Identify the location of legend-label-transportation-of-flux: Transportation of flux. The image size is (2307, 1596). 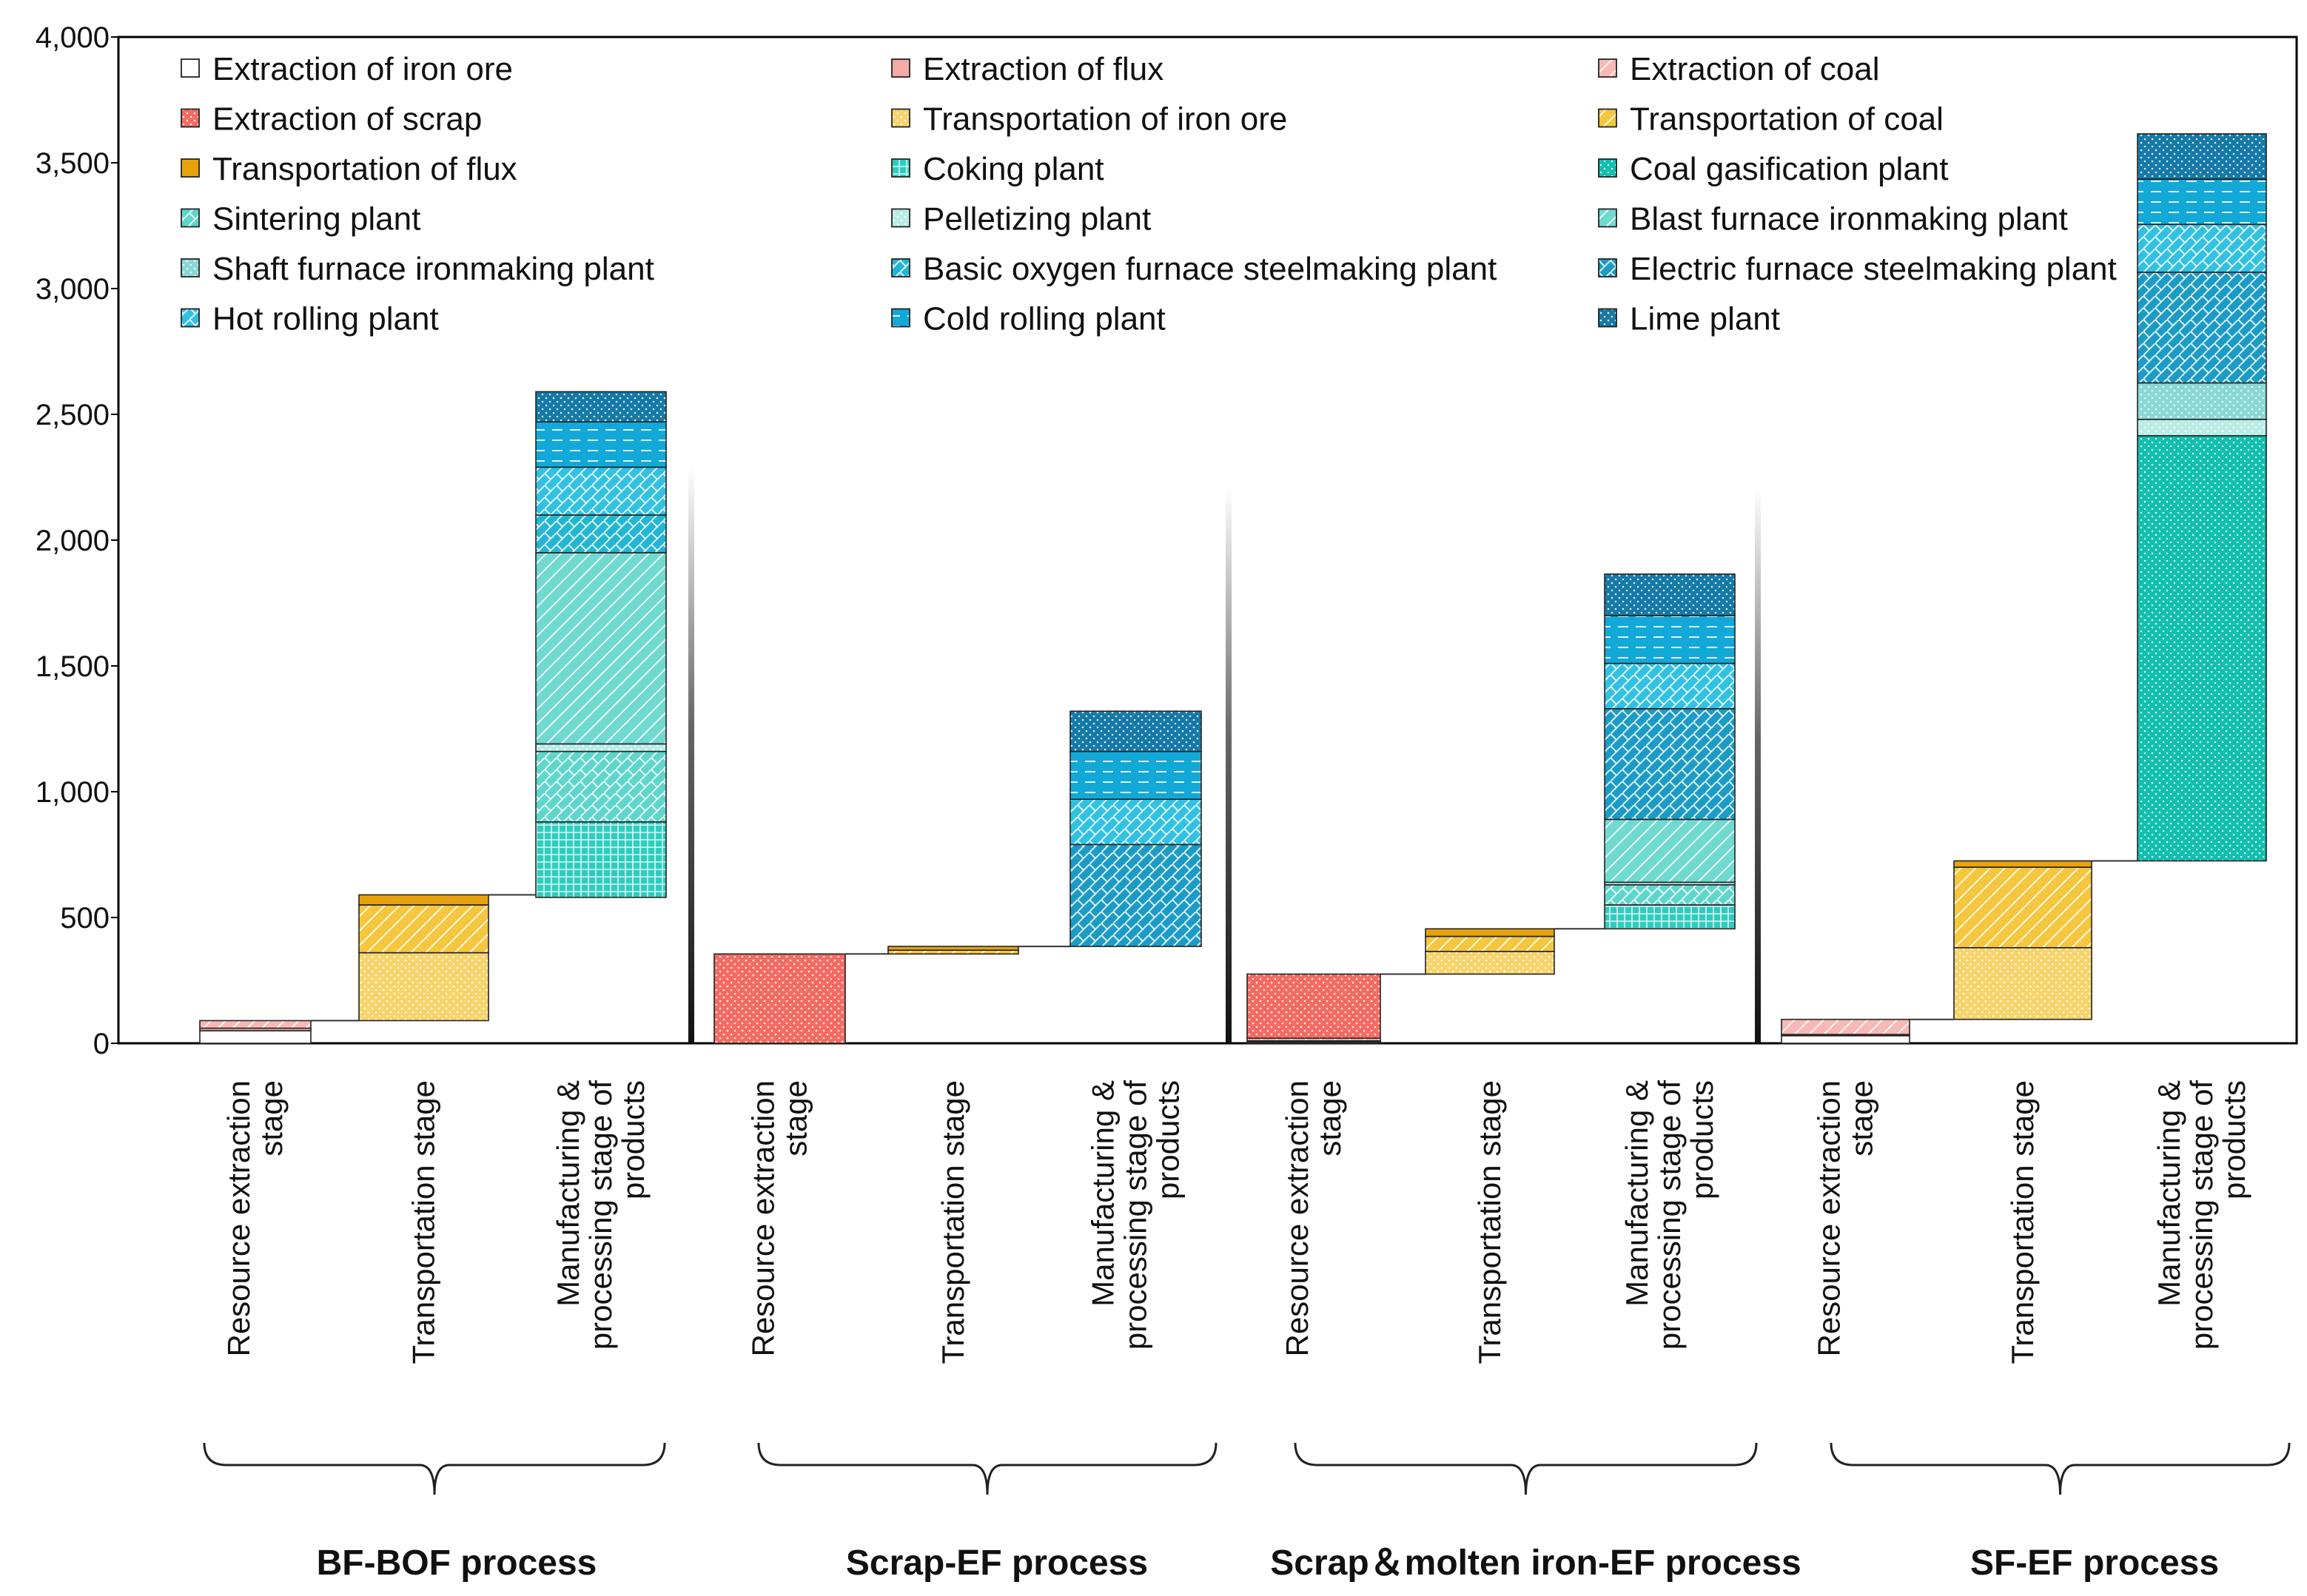
(364, 169).